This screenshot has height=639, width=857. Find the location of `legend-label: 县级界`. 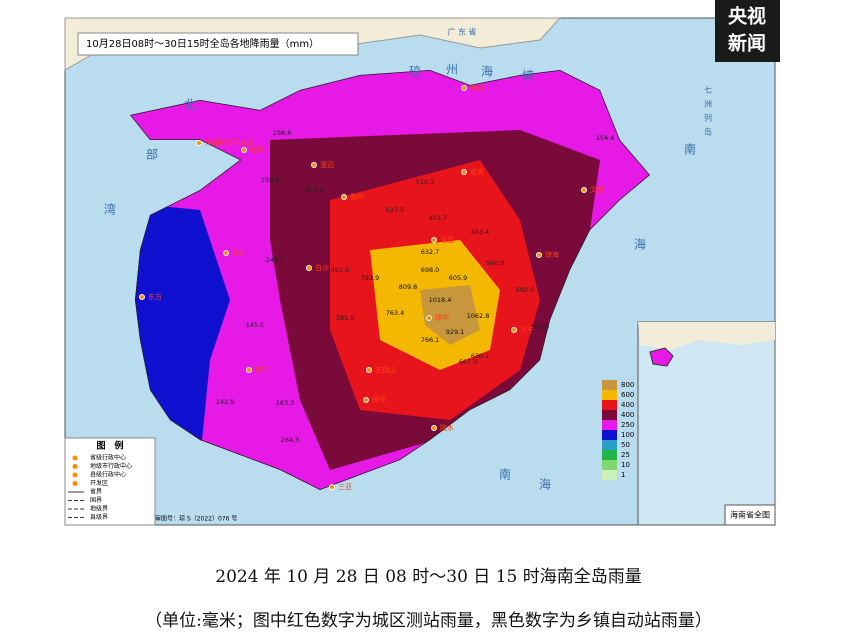

legend-label: 县级界 is located at coordinates (99, 517).